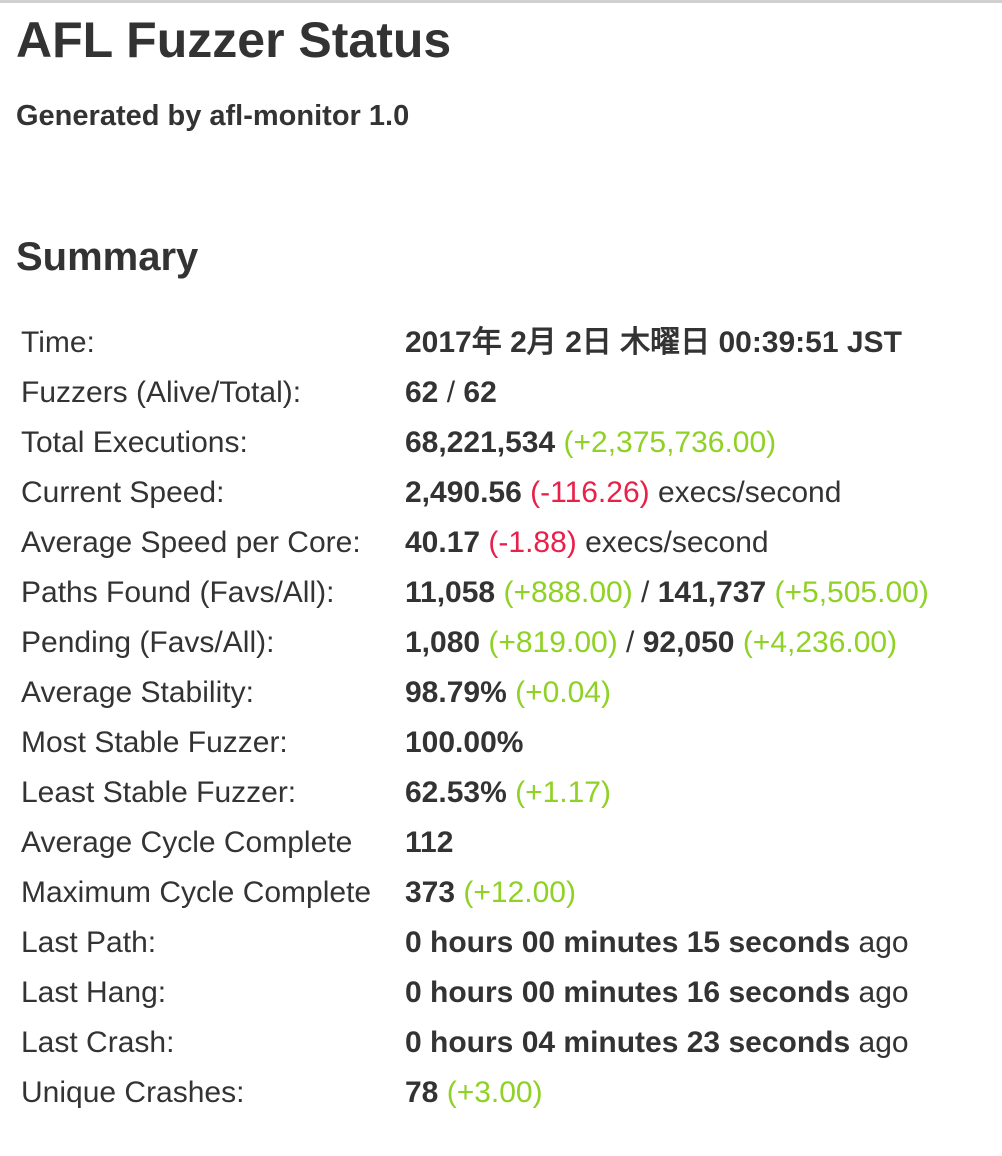 This screenshot has height=1156, width=1002. Describe the element at coordinates (749, 492) in the screenshot. I see `current-speed-unit: execs/second` at that location.